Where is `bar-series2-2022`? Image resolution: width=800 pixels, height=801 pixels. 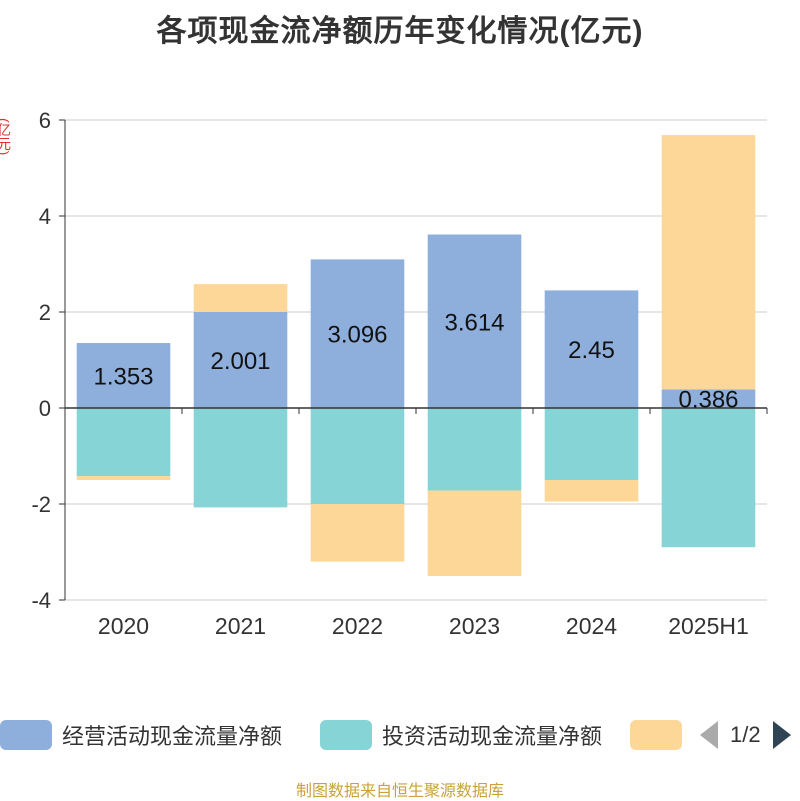 bar-series2-2022 is located at coordinates (357, 533).